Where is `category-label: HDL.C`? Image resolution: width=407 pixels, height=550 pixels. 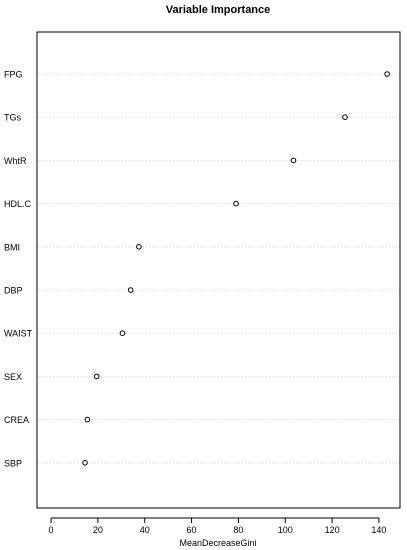 category-label: HDL.C is located at coordinates (18, 204).